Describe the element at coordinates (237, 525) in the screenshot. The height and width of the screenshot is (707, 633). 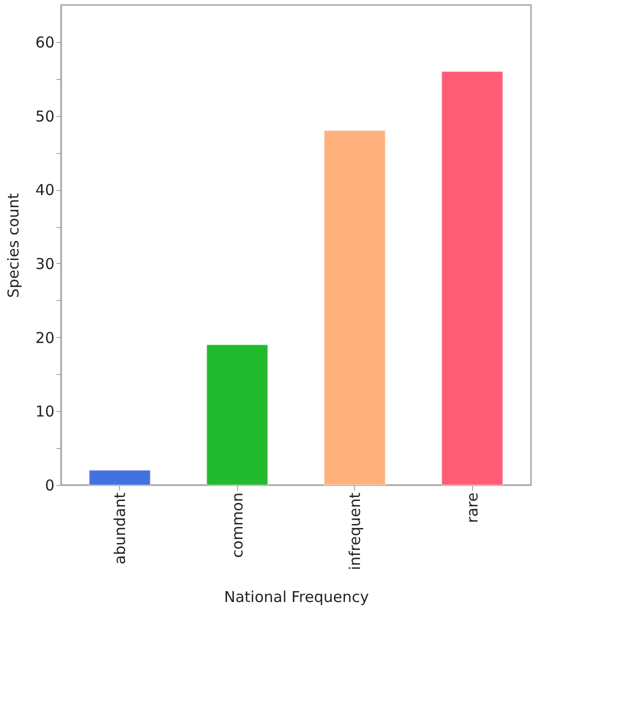
I see `x-tick-label: common` at that location.